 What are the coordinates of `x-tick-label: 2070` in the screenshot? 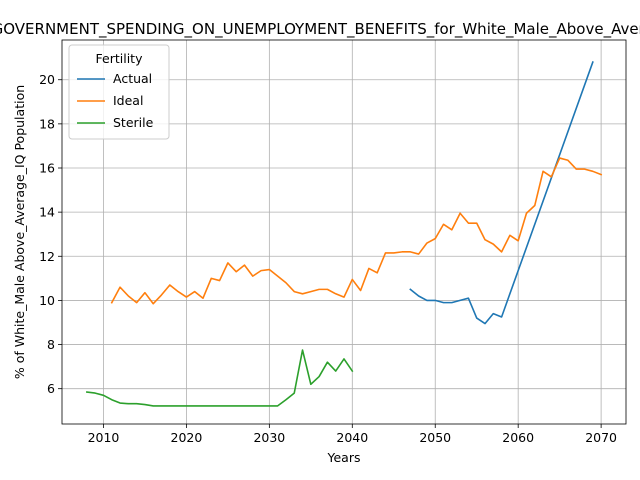 It's located at (601, 437).